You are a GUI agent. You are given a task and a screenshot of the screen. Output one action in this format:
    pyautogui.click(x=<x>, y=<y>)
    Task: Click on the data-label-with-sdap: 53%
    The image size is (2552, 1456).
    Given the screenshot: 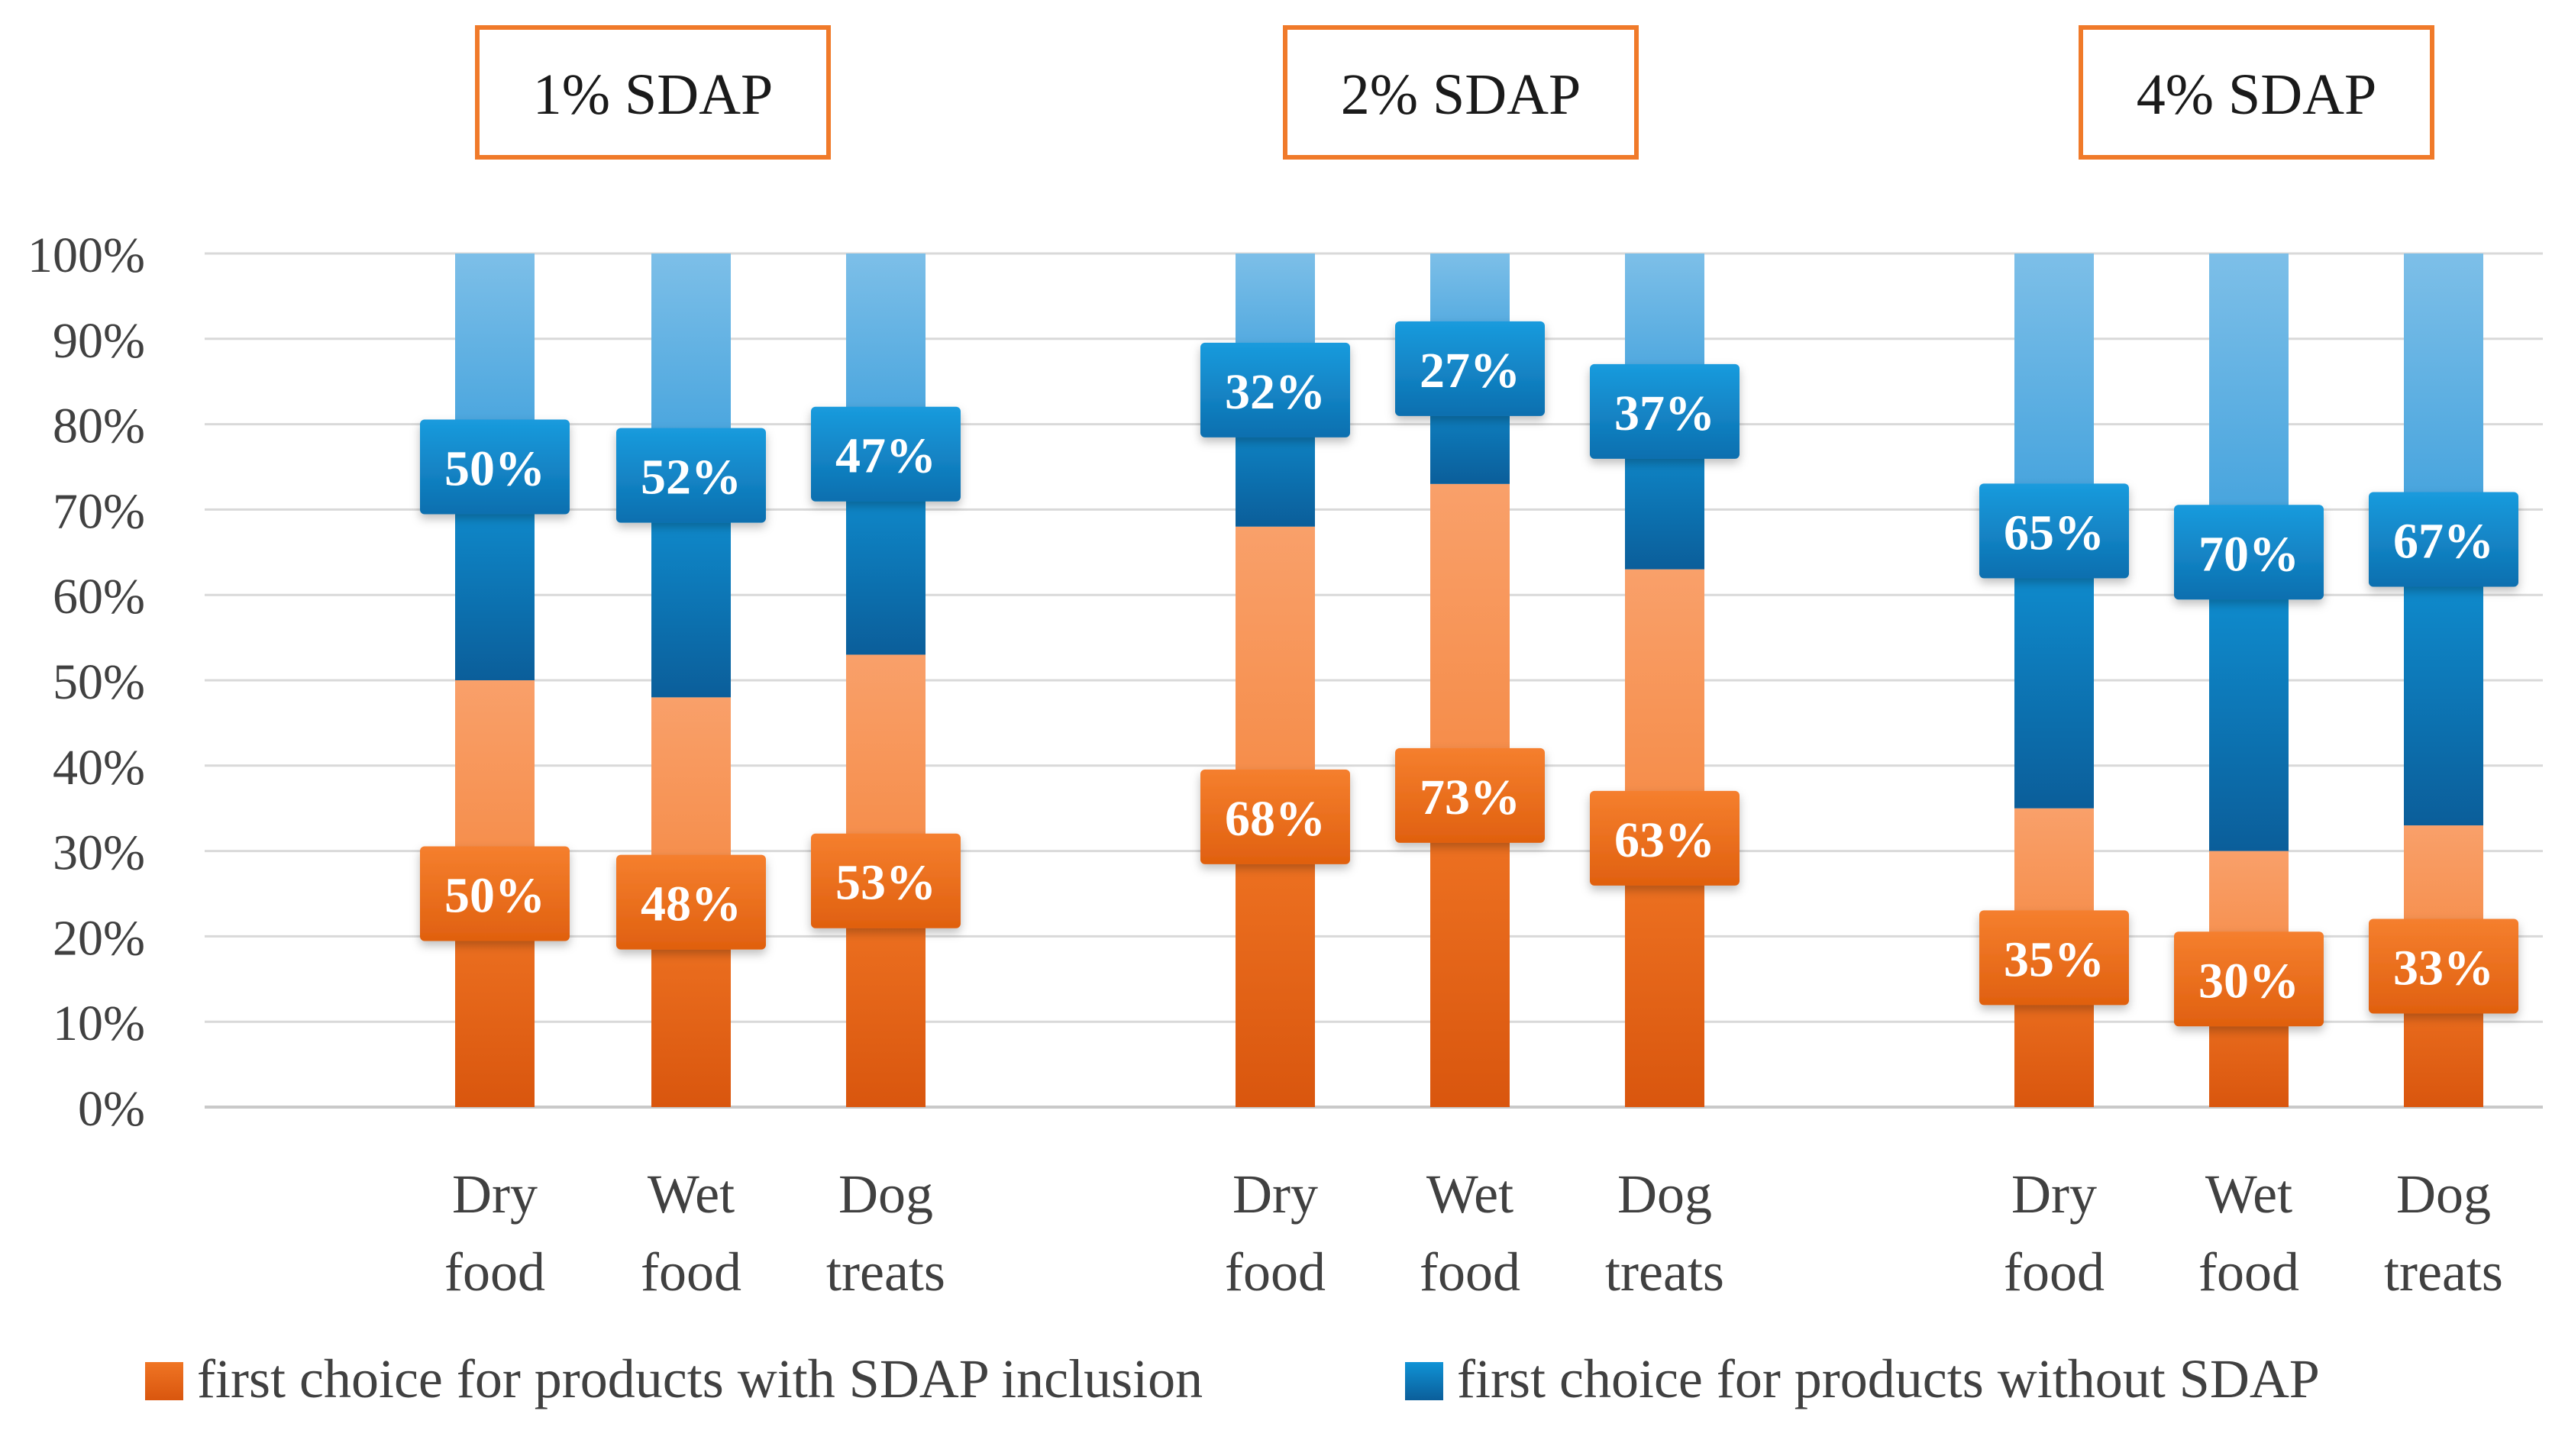 What is the action you would take?
    pyautogui.click(x=885, y=883)
    